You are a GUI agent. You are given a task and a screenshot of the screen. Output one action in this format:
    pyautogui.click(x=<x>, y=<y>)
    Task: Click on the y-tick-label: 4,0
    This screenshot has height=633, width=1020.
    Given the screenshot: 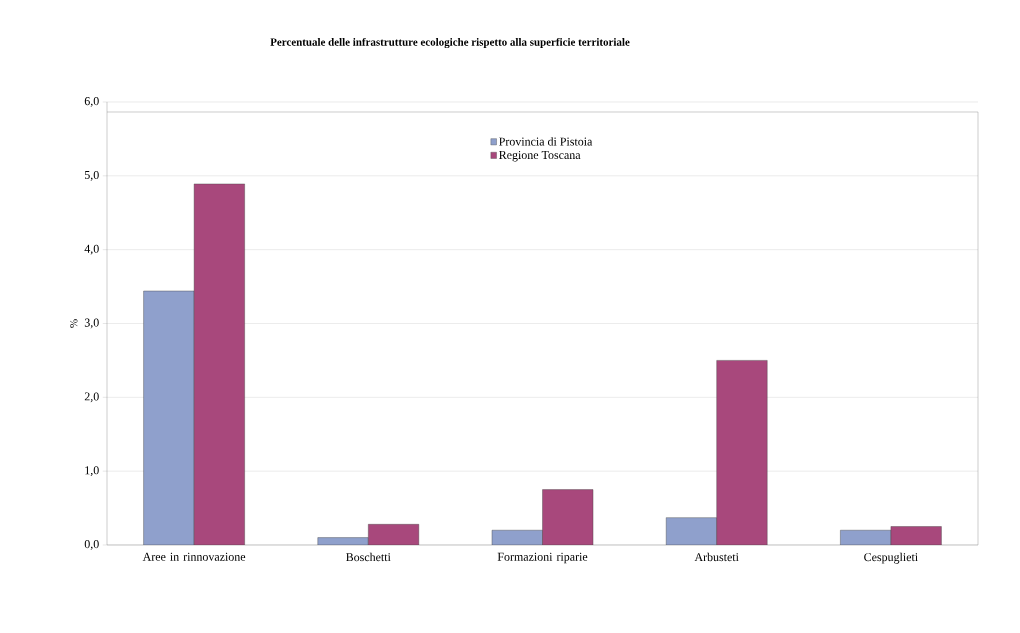 What is the action you would take?
    pyautogui.click(x=91, y=249)
    